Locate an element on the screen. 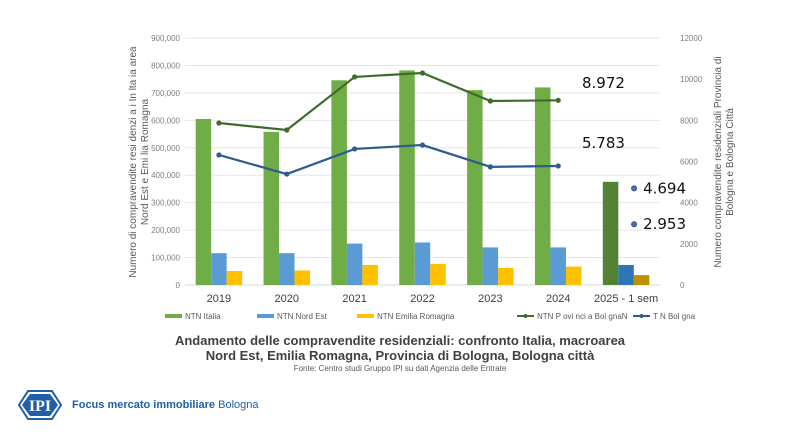 This screenshot has width=800, height=436. legend-label: NTN Emilia Romagna is located at coordinates (416, 316).